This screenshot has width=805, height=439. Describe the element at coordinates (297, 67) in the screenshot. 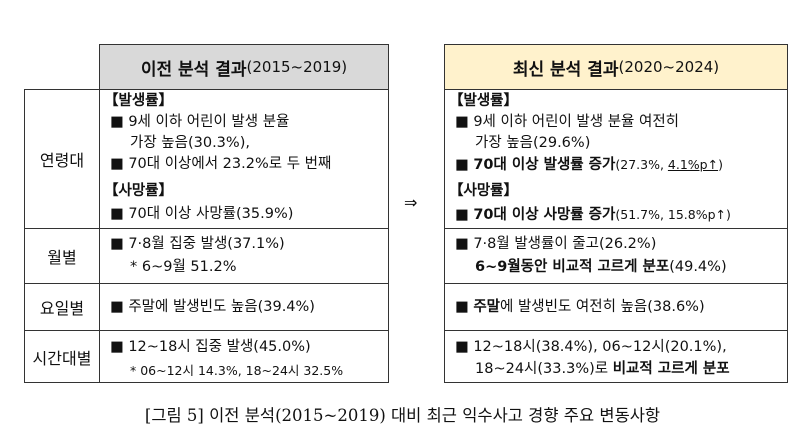

I see `prev-header-period: (2015~2019)` at that location.